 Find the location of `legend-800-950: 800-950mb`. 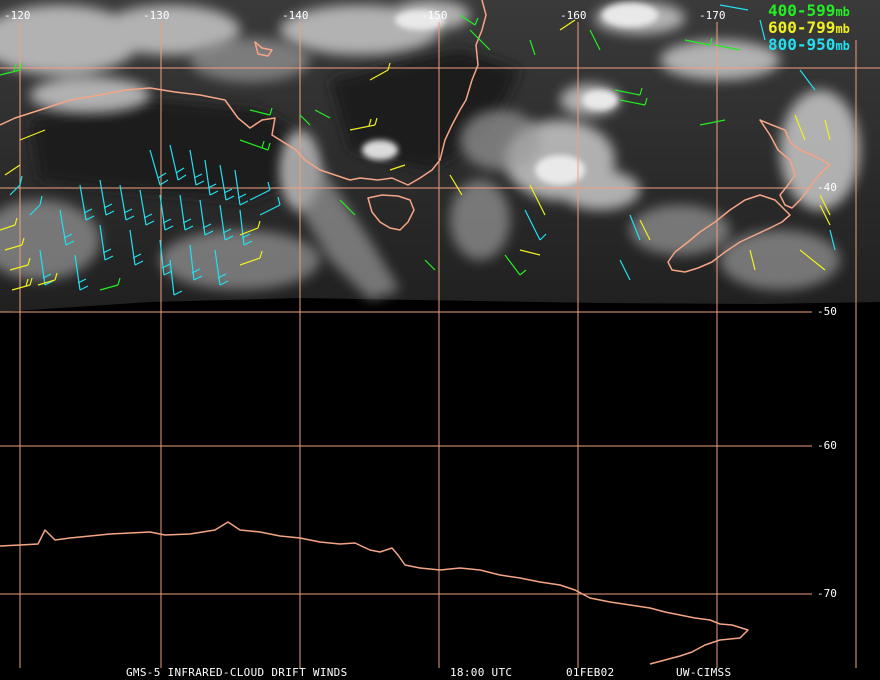

legend-800-950: 800-950mb is located at coordinates (809, 44).